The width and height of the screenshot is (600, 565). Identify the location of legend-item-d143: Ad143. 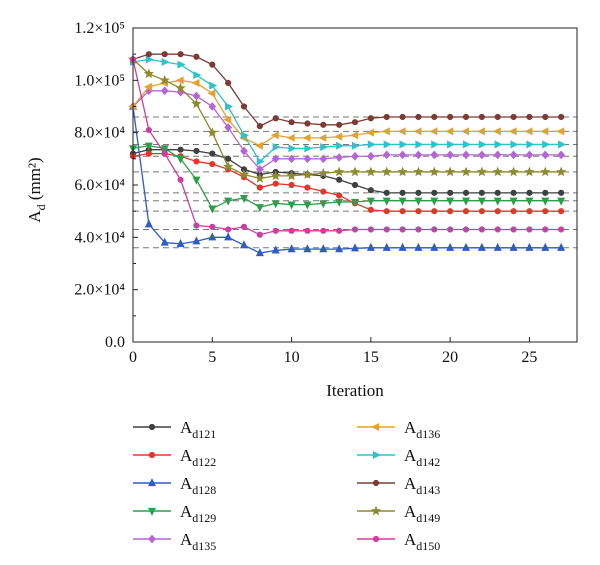
(398, 485).